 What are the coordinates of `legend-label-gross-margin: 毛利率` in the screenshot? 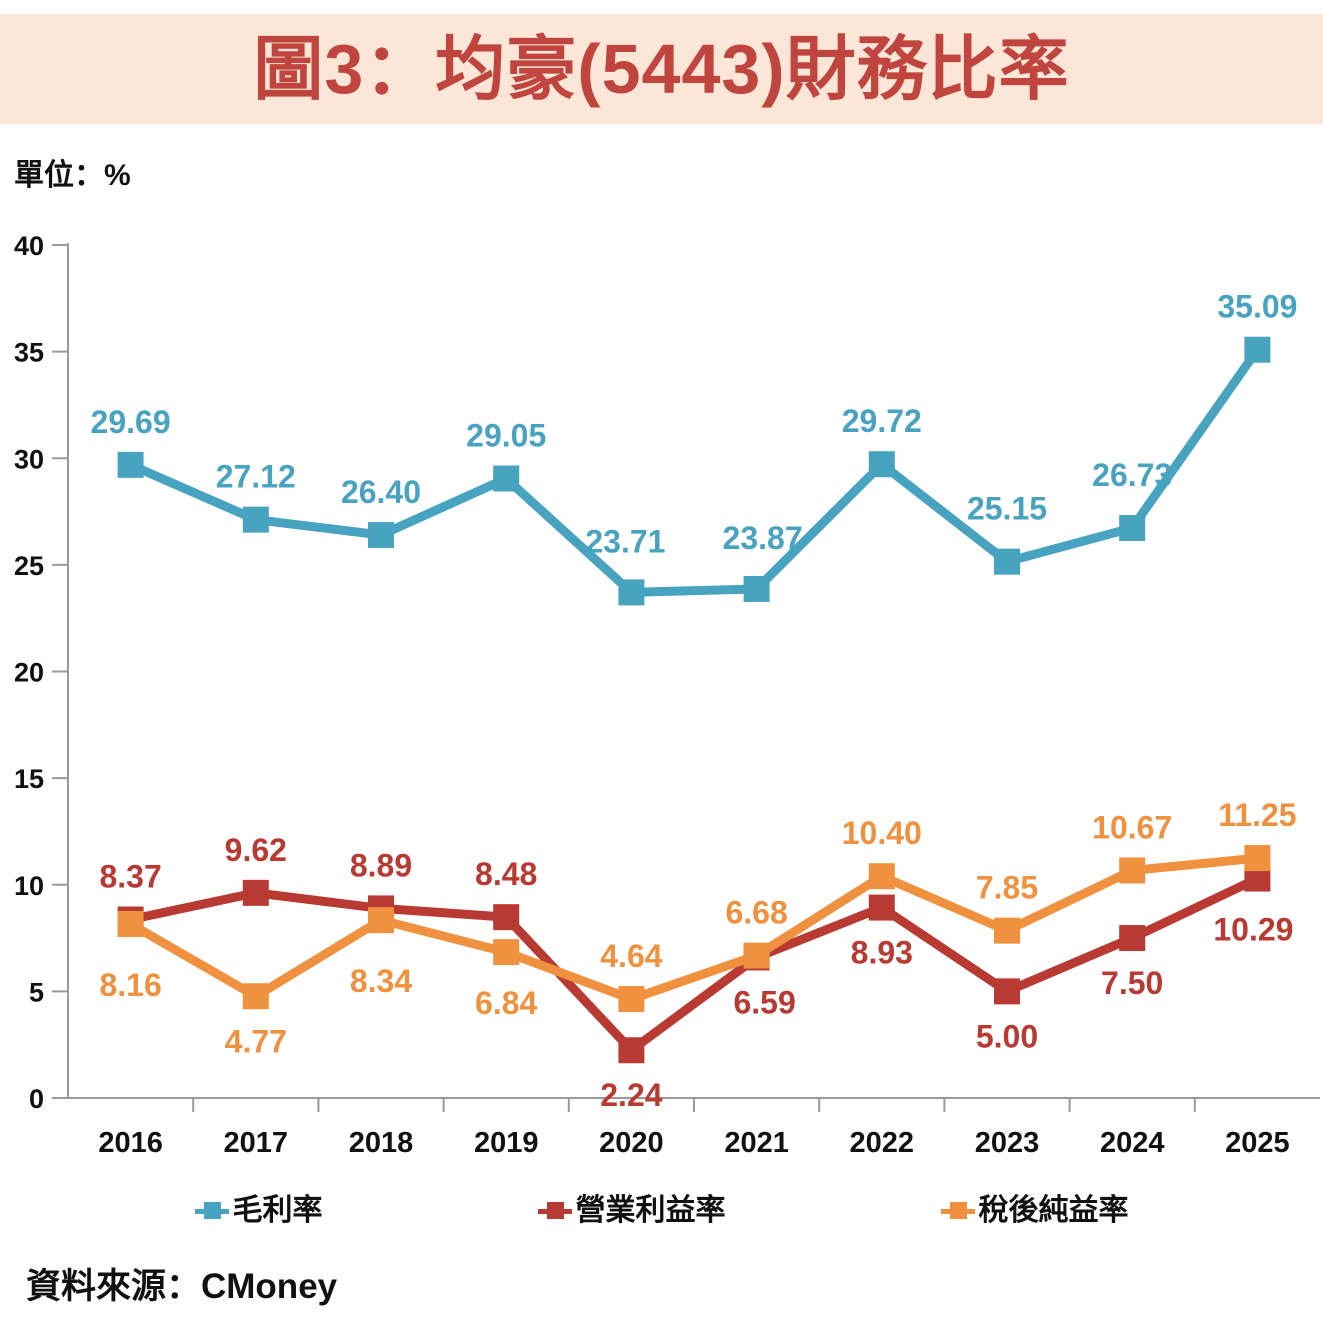 It's located at (277, 1210).